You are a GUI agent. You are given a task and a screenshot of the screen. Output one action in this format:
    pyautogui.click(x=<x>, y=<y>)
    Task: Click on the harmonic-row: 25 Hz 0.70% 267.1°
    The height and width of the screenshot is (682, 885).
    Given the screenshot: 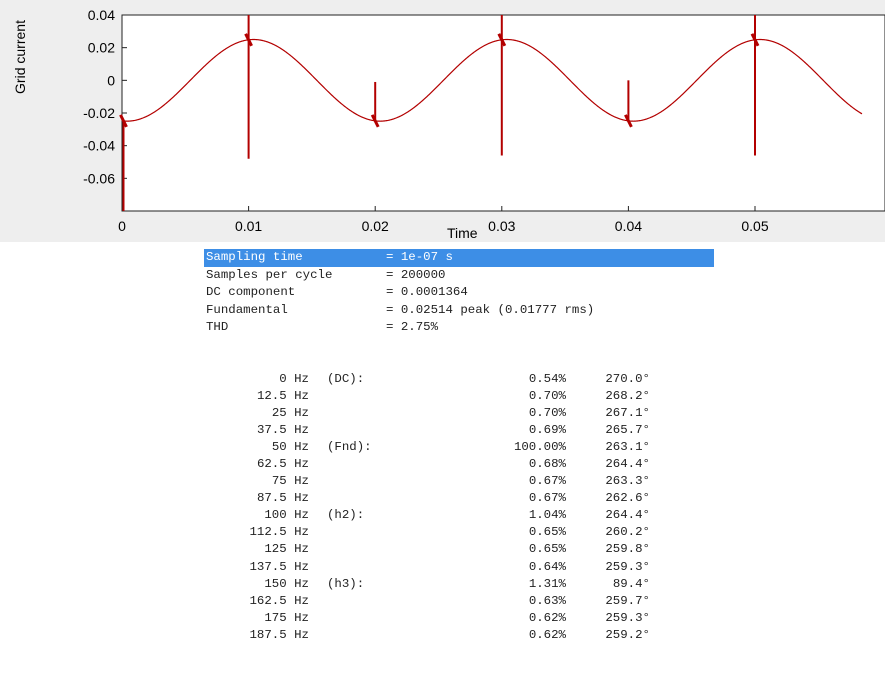 What is the action you would take?
    pyautogui.click(x=454, y=413)
    